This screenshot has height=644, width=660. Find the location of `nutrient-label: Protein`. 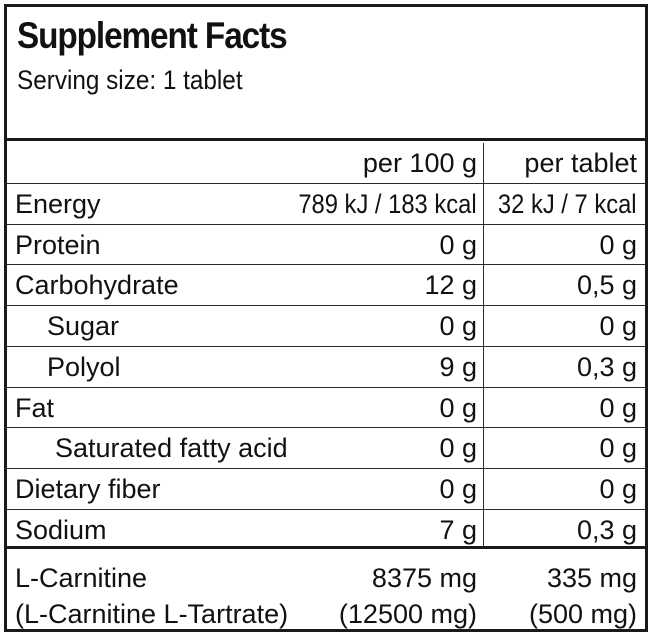

nutrient-label: Protein is located at coordinates (58, 244).